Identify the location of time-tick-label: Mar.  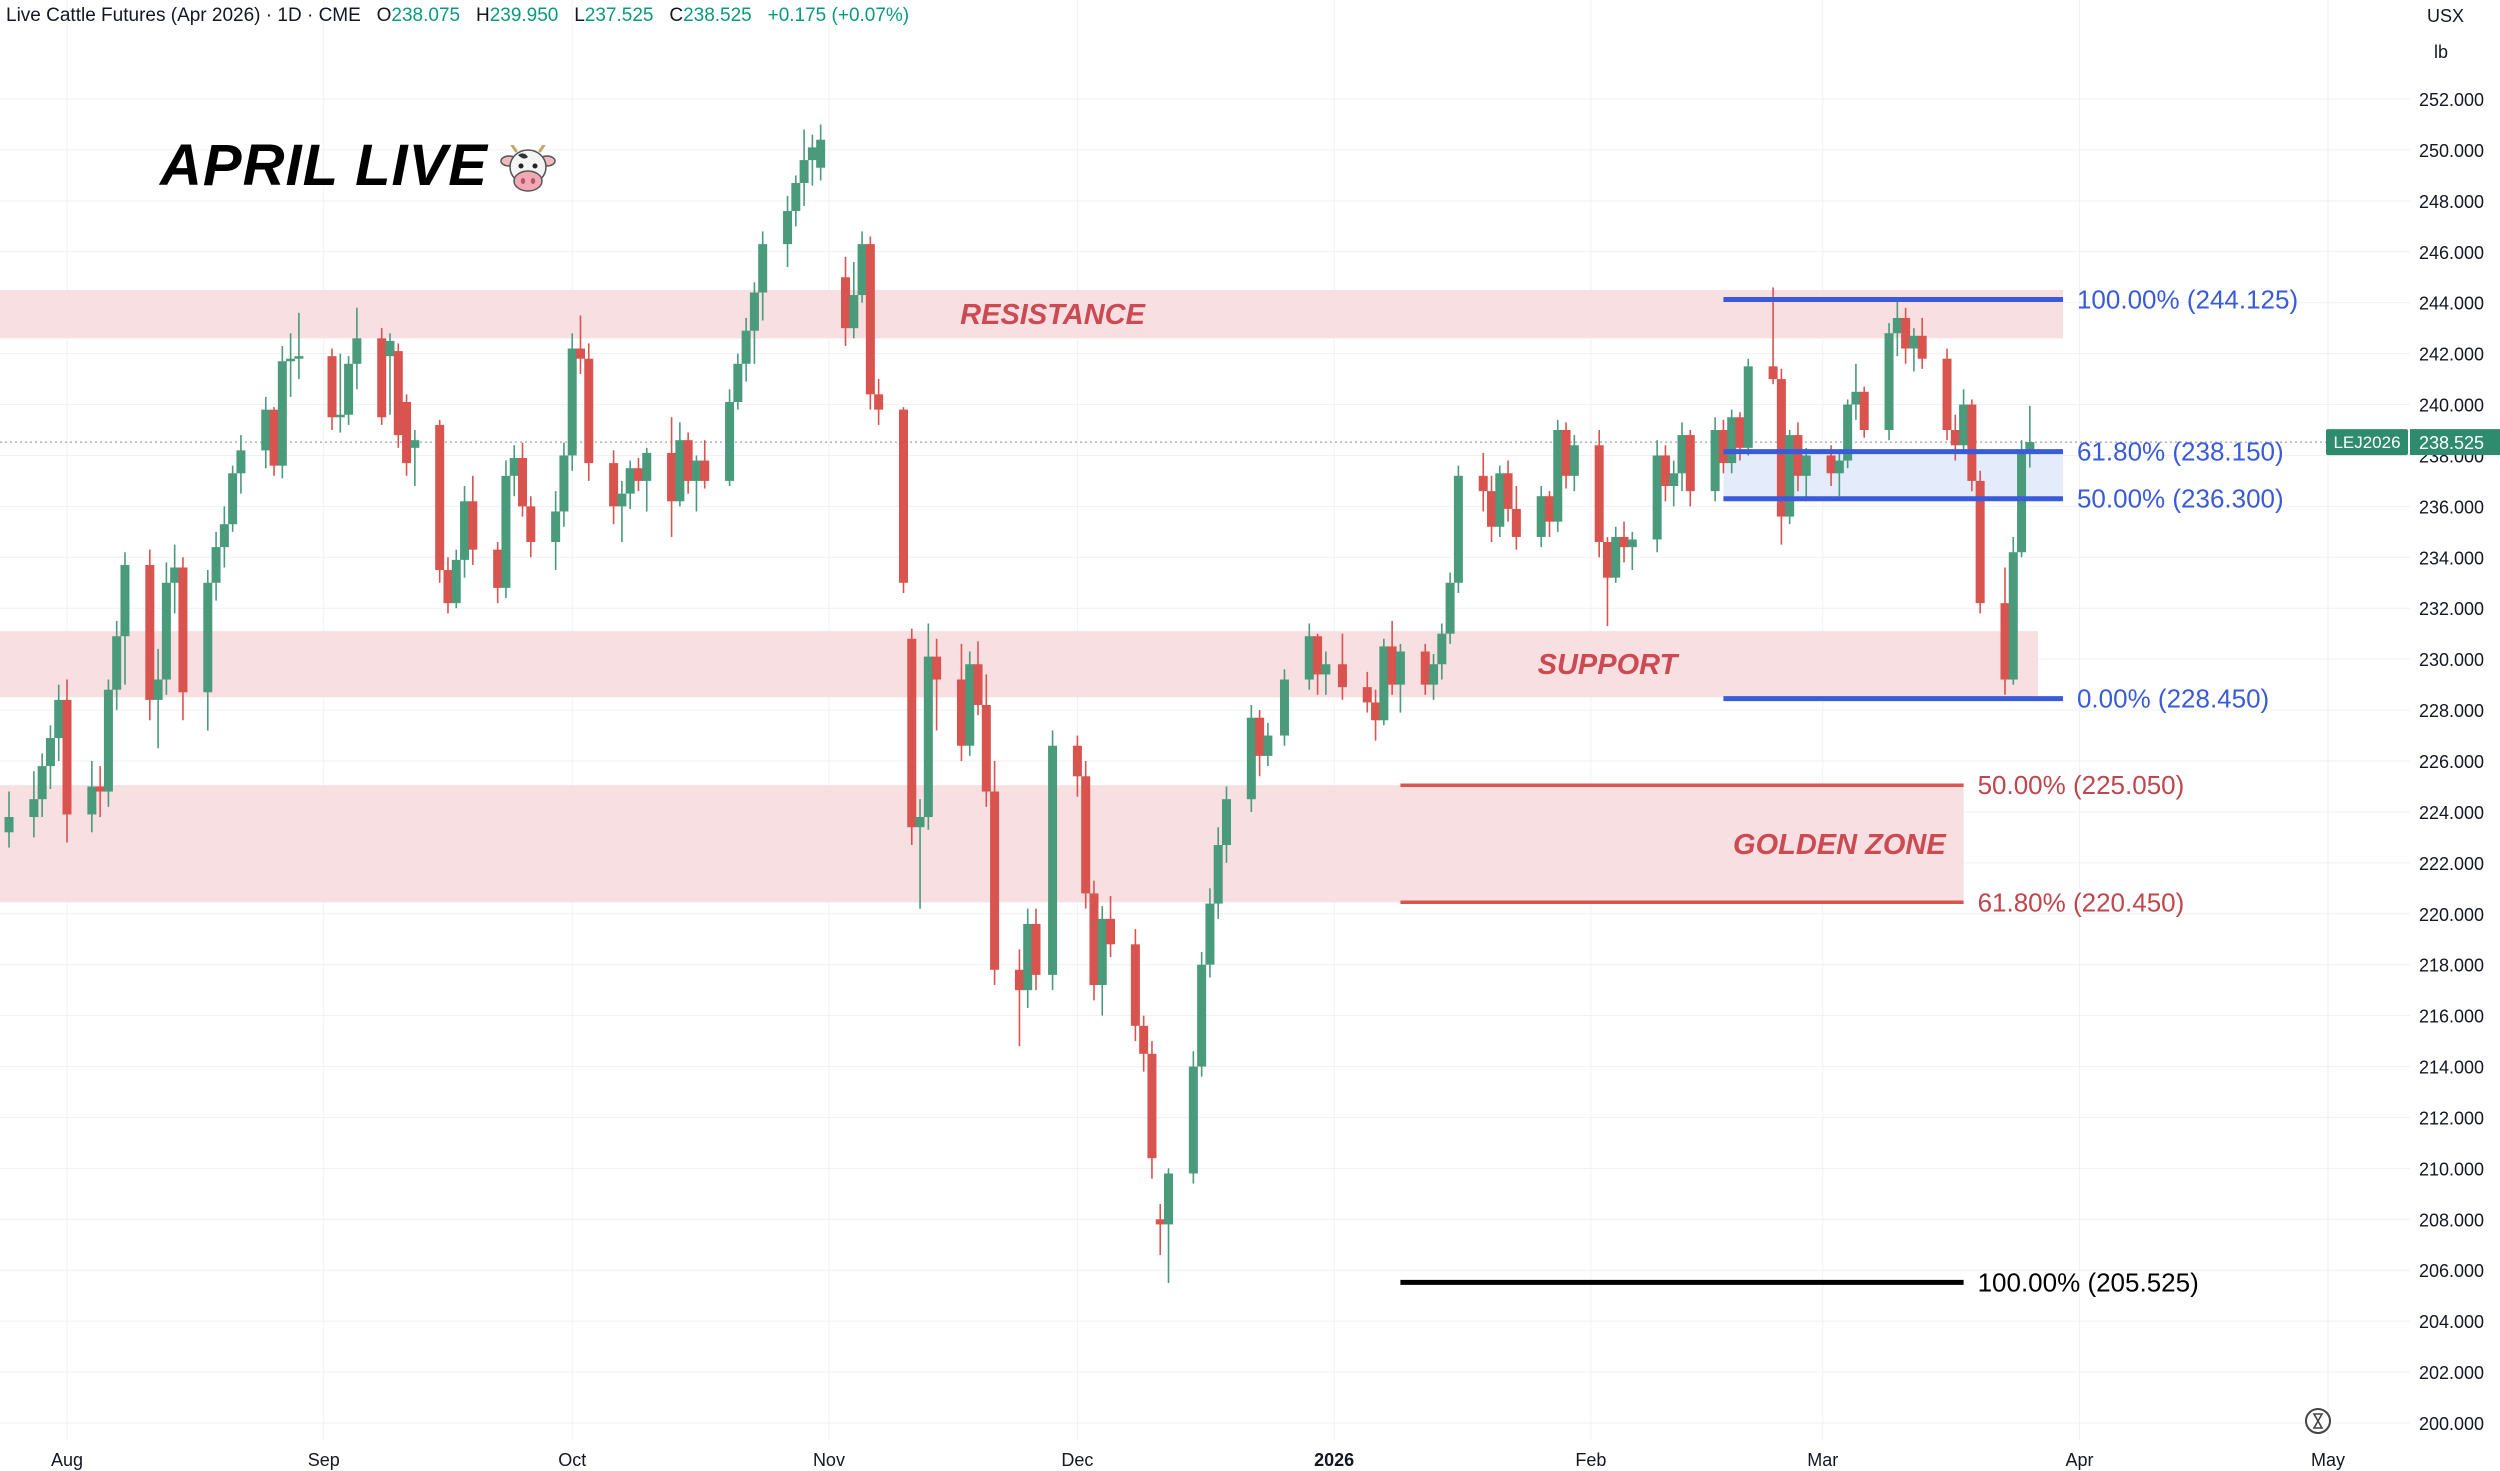
(1822, 1460).